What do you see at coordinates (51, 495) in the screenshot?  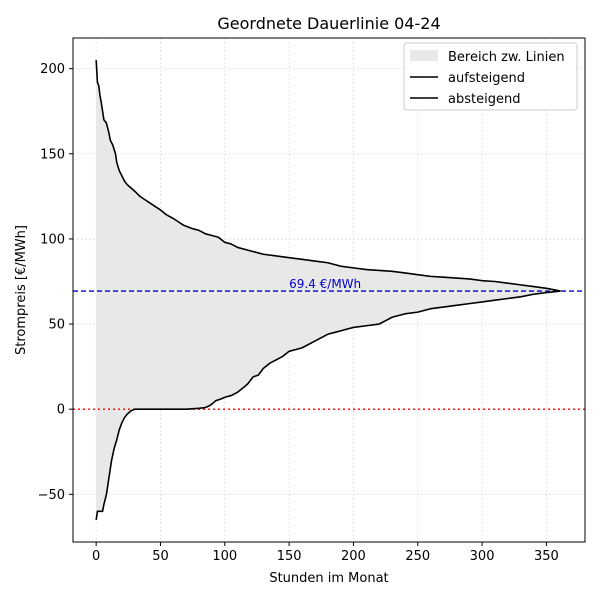 I see `y-tick-label: −50` at bounding box center [51, 495].